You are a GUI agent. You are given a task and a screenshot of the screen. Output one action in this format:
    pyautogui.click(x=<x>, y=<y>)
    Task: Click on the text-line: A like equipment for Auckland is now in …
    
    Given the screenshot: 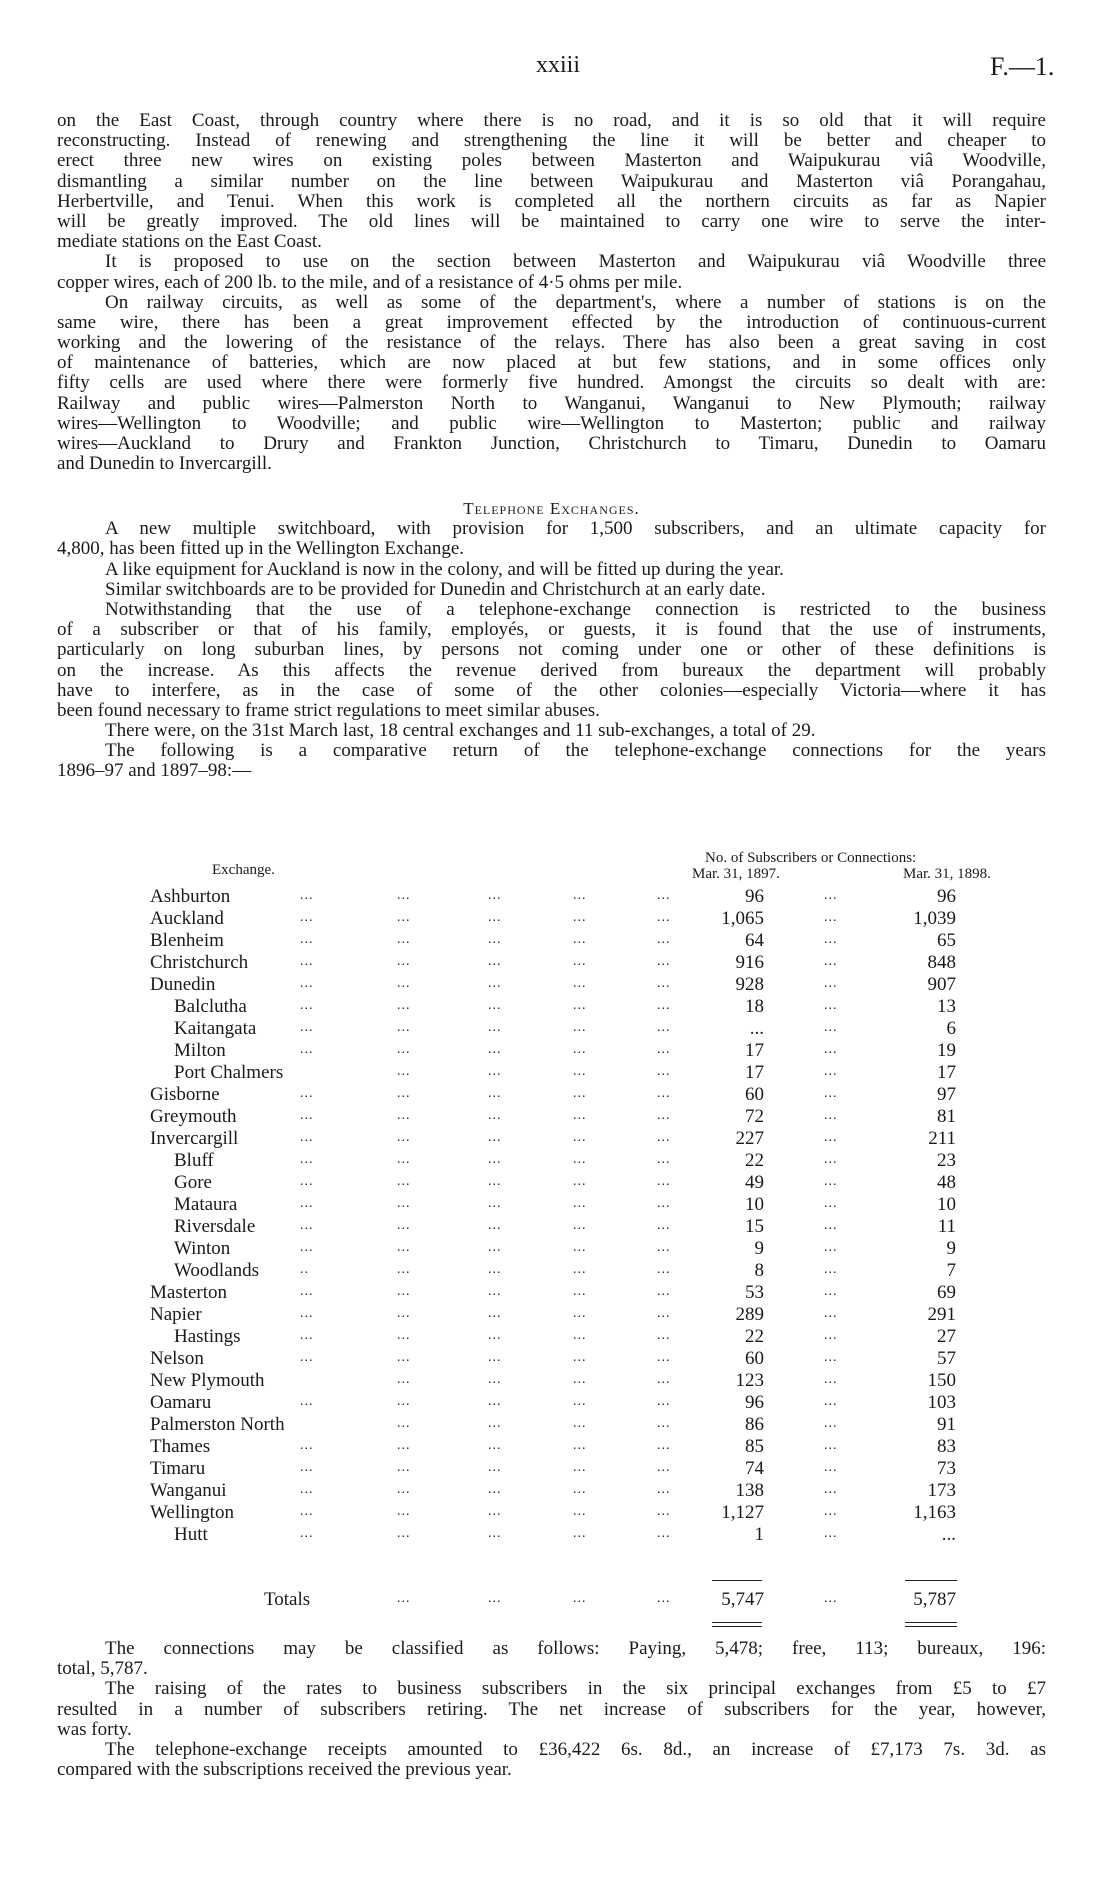 What is the action you would take?
    pyautogui.click(x=444, y=569)
    